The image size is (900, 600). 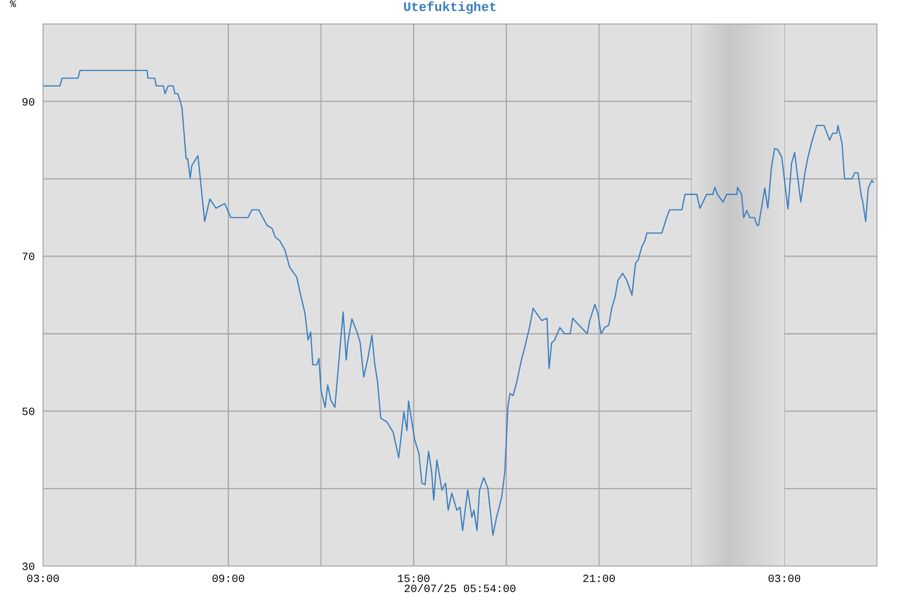 What do you see at coordinates (28, 103) in the screenshot?
I see `y-tick-label: 90` at bounding box center [28, 103].